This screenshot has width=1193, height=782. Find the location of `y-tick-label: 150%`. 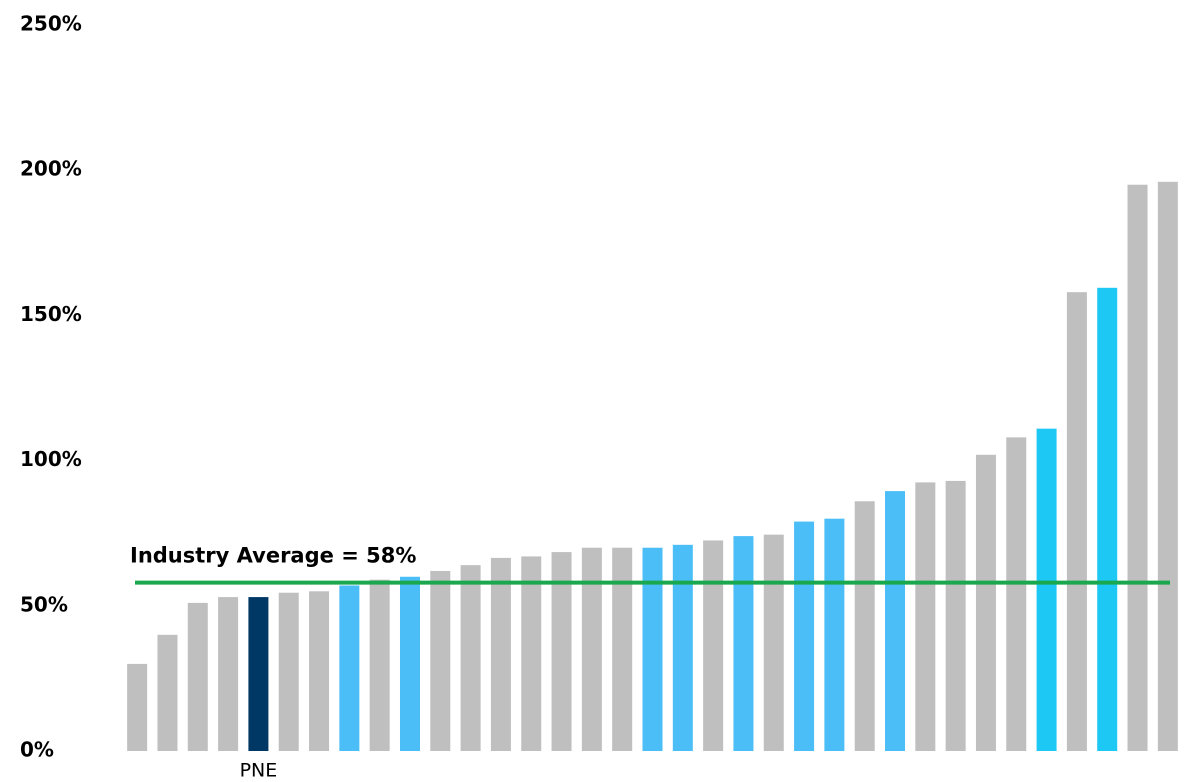

y-tick-label: 150% is located at coordinates (51, 314).